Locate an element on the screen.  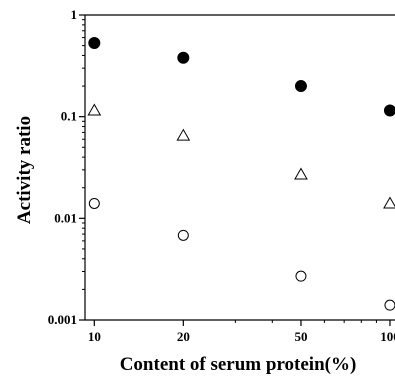
x-tick-label: 10 is located at coordinates (94, 336).